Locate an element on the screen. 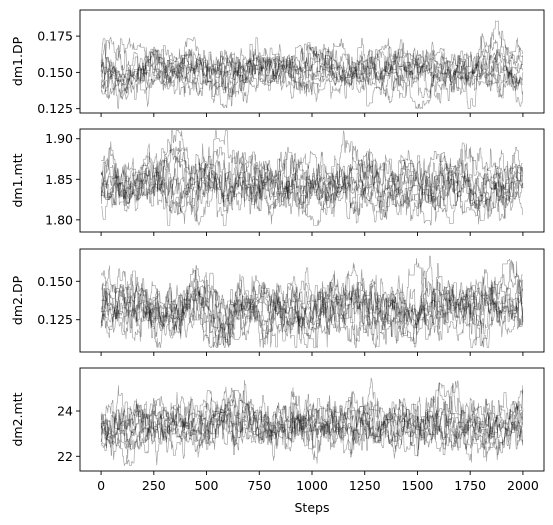 The height and width of the screenshot is (525, 553). y-tick-label: 1.90 is located at coordinates (59, 138).